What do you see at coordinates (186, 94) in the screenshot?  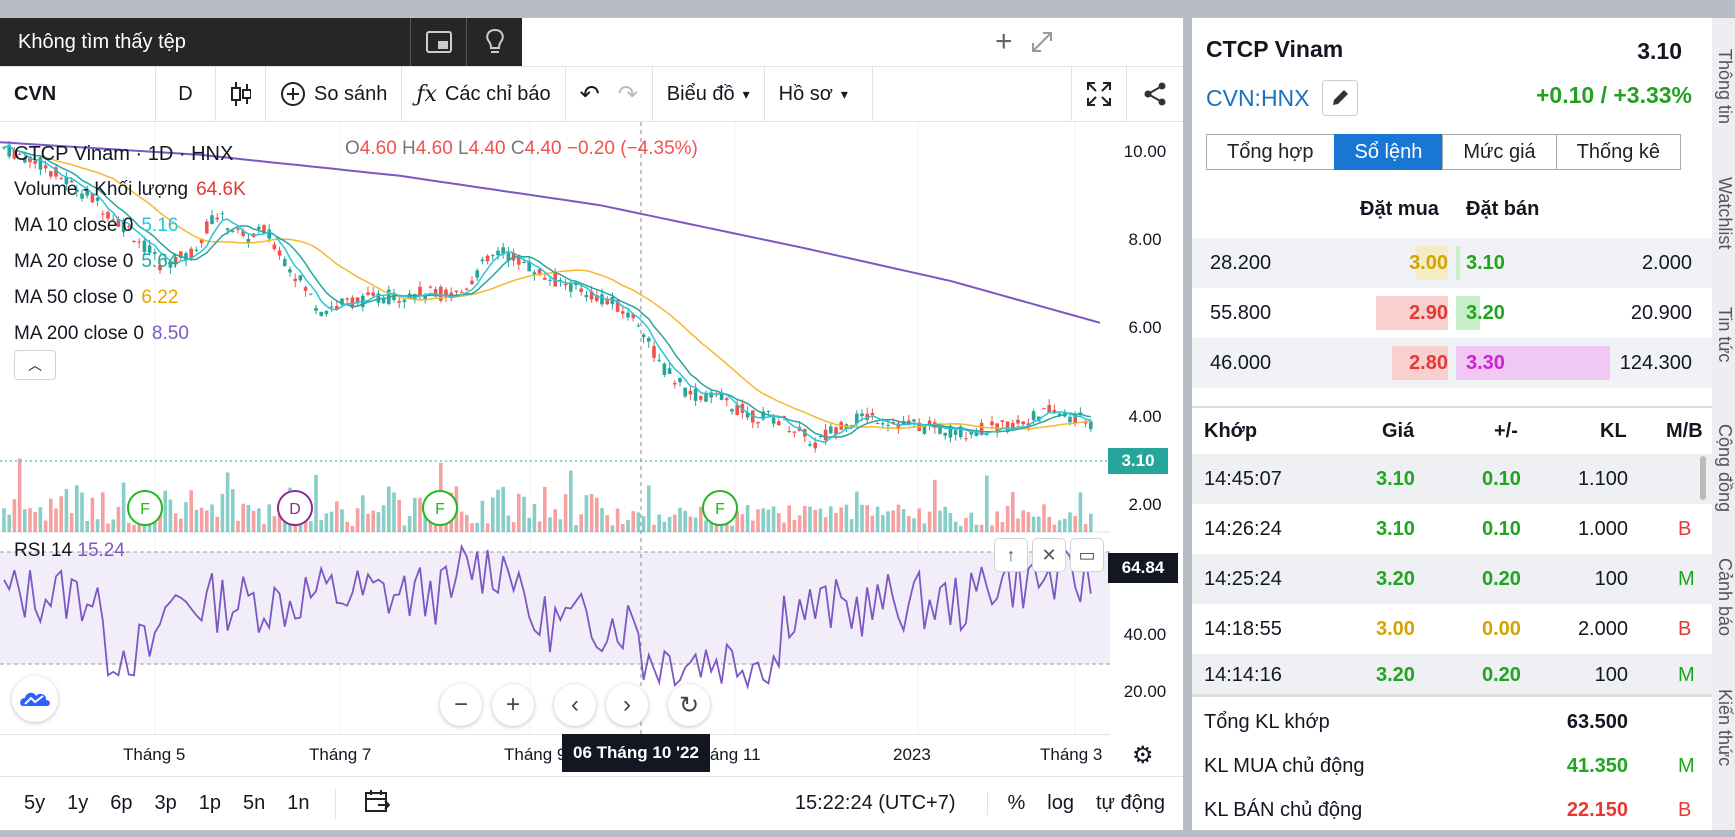 I see `interval-button: D` at bounding box center [186, 94].